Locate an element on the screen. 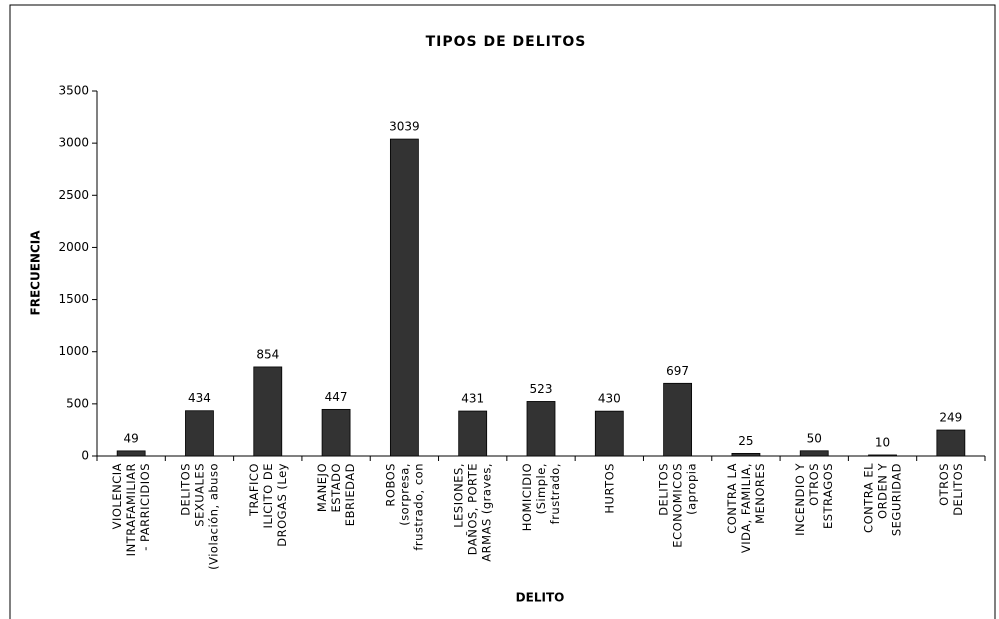 The height and width of the screenshot is (619, 999). x-tick-label: INCENDIO Y OTROS ESTRAGOS is located at coordinates (814, 499).